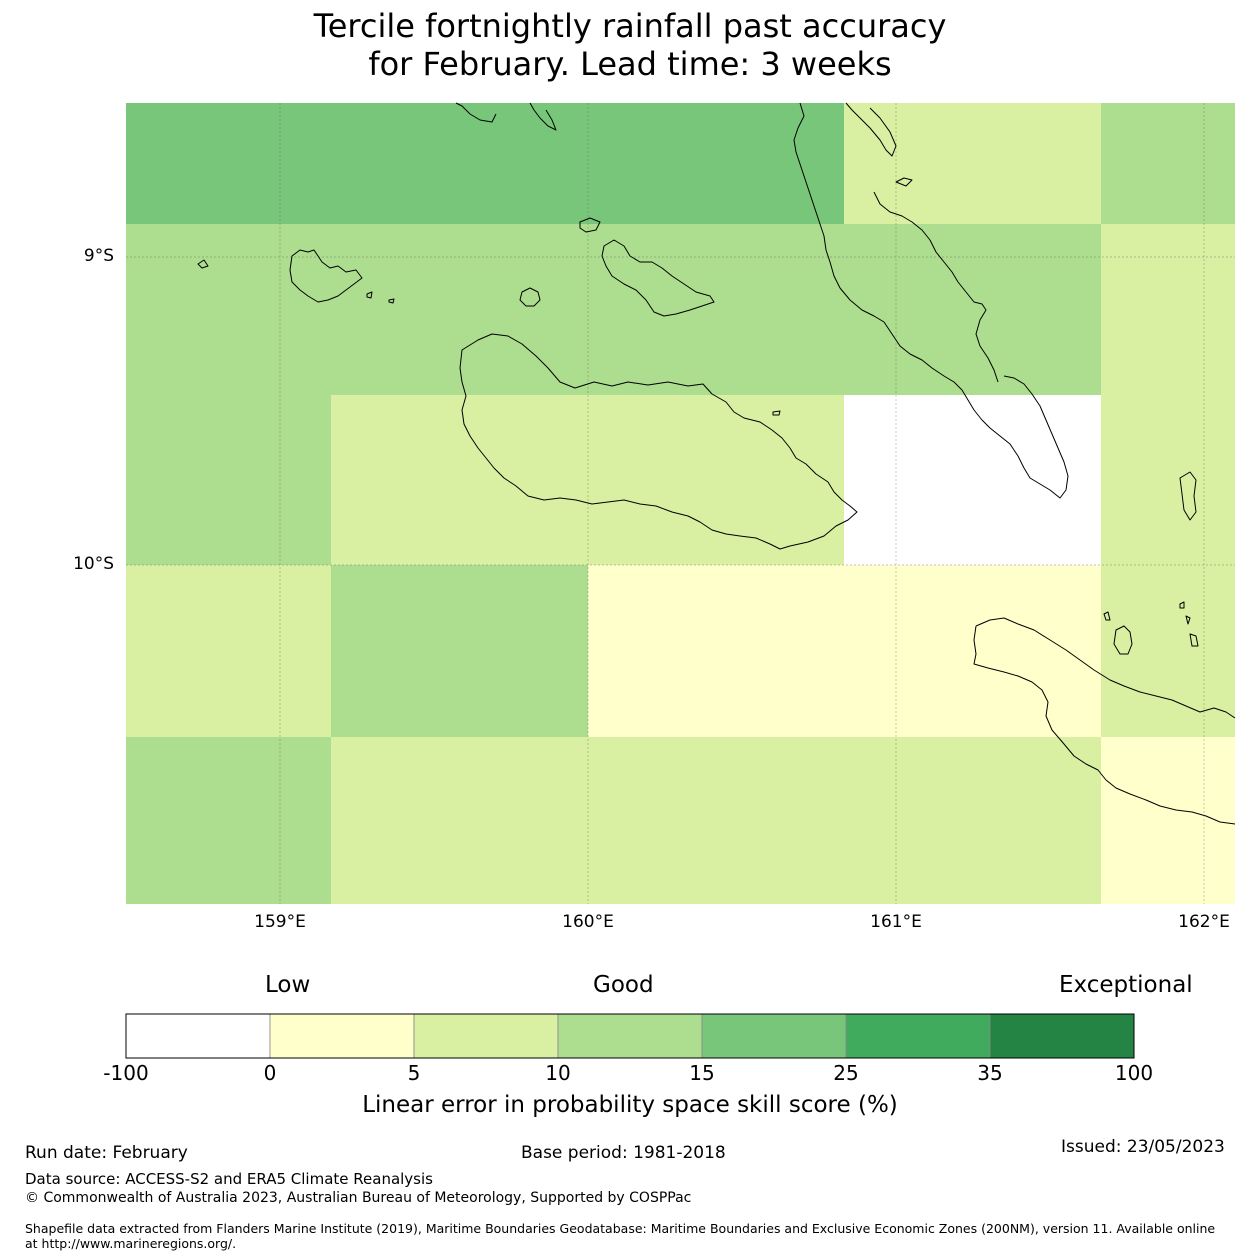  Describe the element at coordinates (658, 278) in the screenshot. I see `coastline-florida-islands` at that location.